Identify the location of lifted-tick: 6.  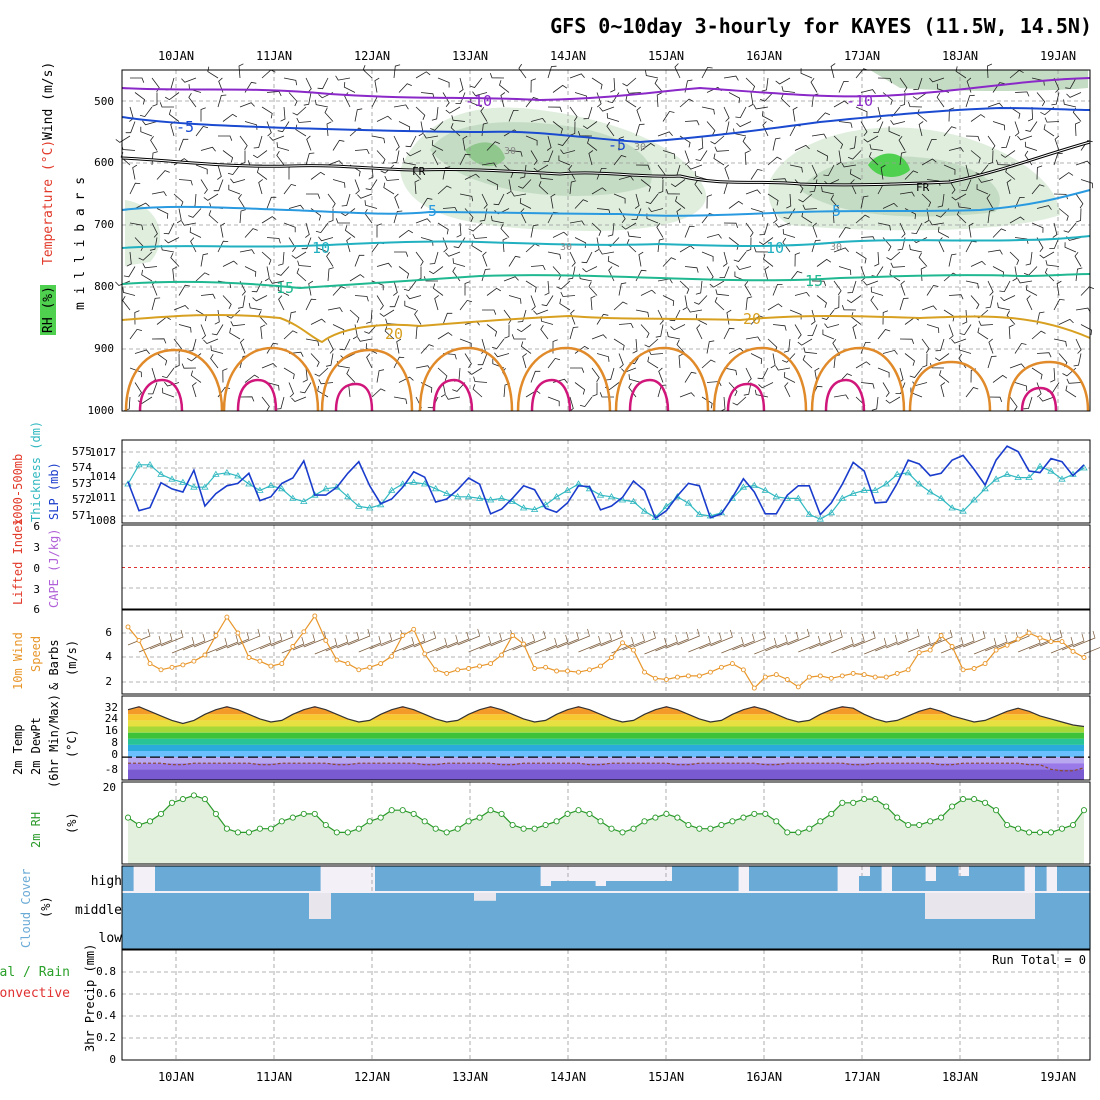
(36, 526).